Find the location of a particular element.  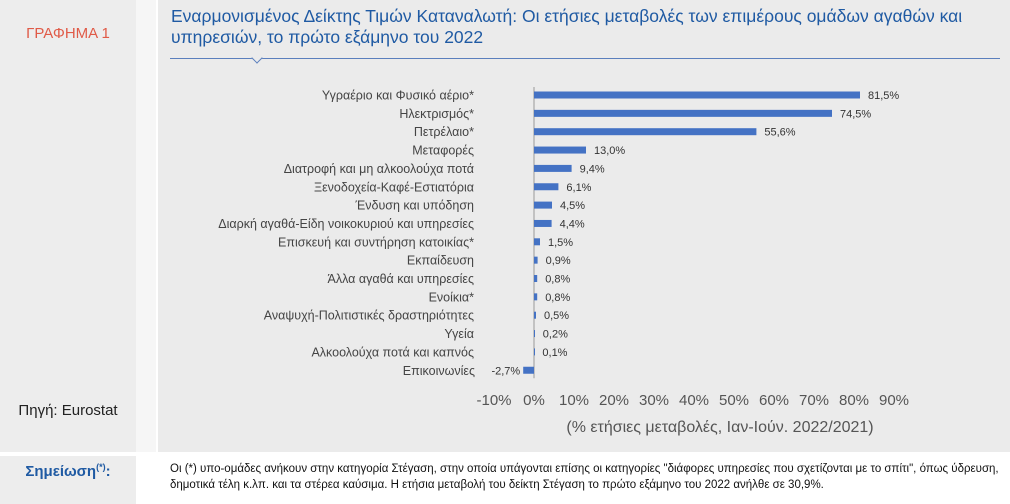

x-tick-label-8: 70% is located at coordinates (814, 400).